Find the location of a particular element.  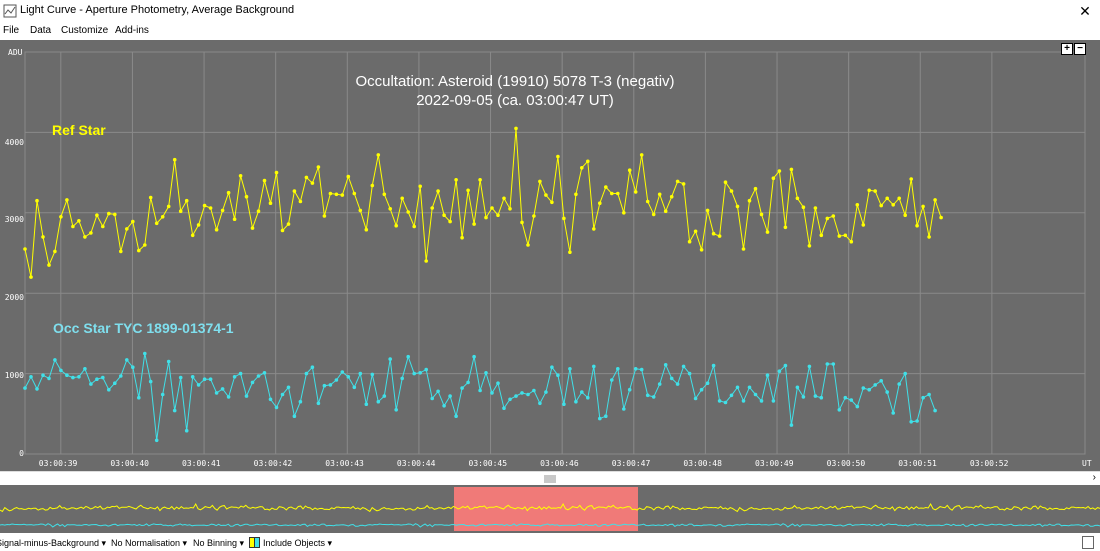

resize-grip-icon is located at coordinates (1088, 542).